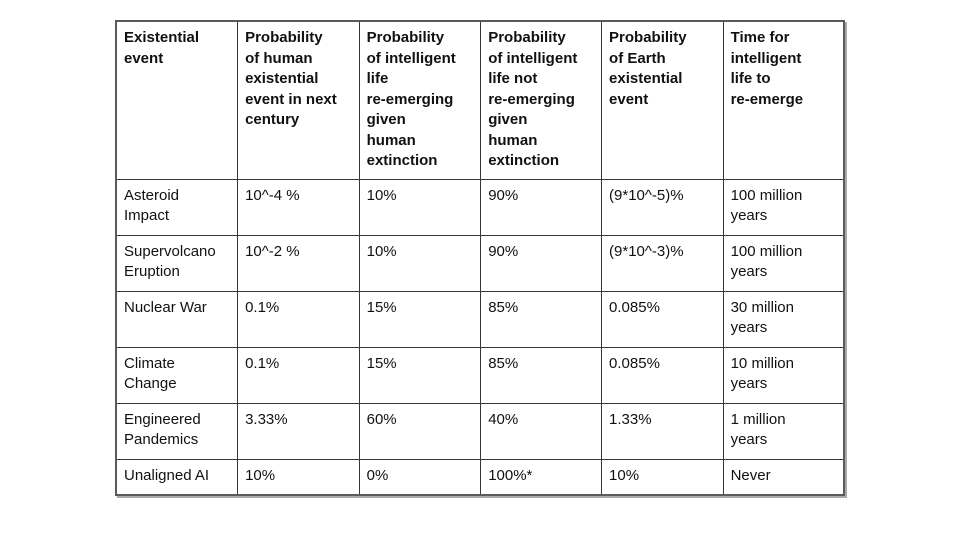 This screenshot has width=960, height=540. I want to click on column-header-prob-earth-event: Probability of Earth existential event, so click(662, 100).